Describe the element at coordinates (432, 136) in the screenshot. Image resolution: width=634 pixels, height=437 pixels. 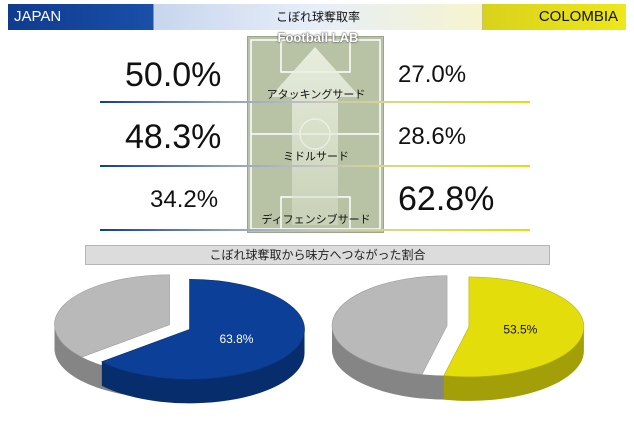
I see `colombia-middle-third: 28.6%` at that location.